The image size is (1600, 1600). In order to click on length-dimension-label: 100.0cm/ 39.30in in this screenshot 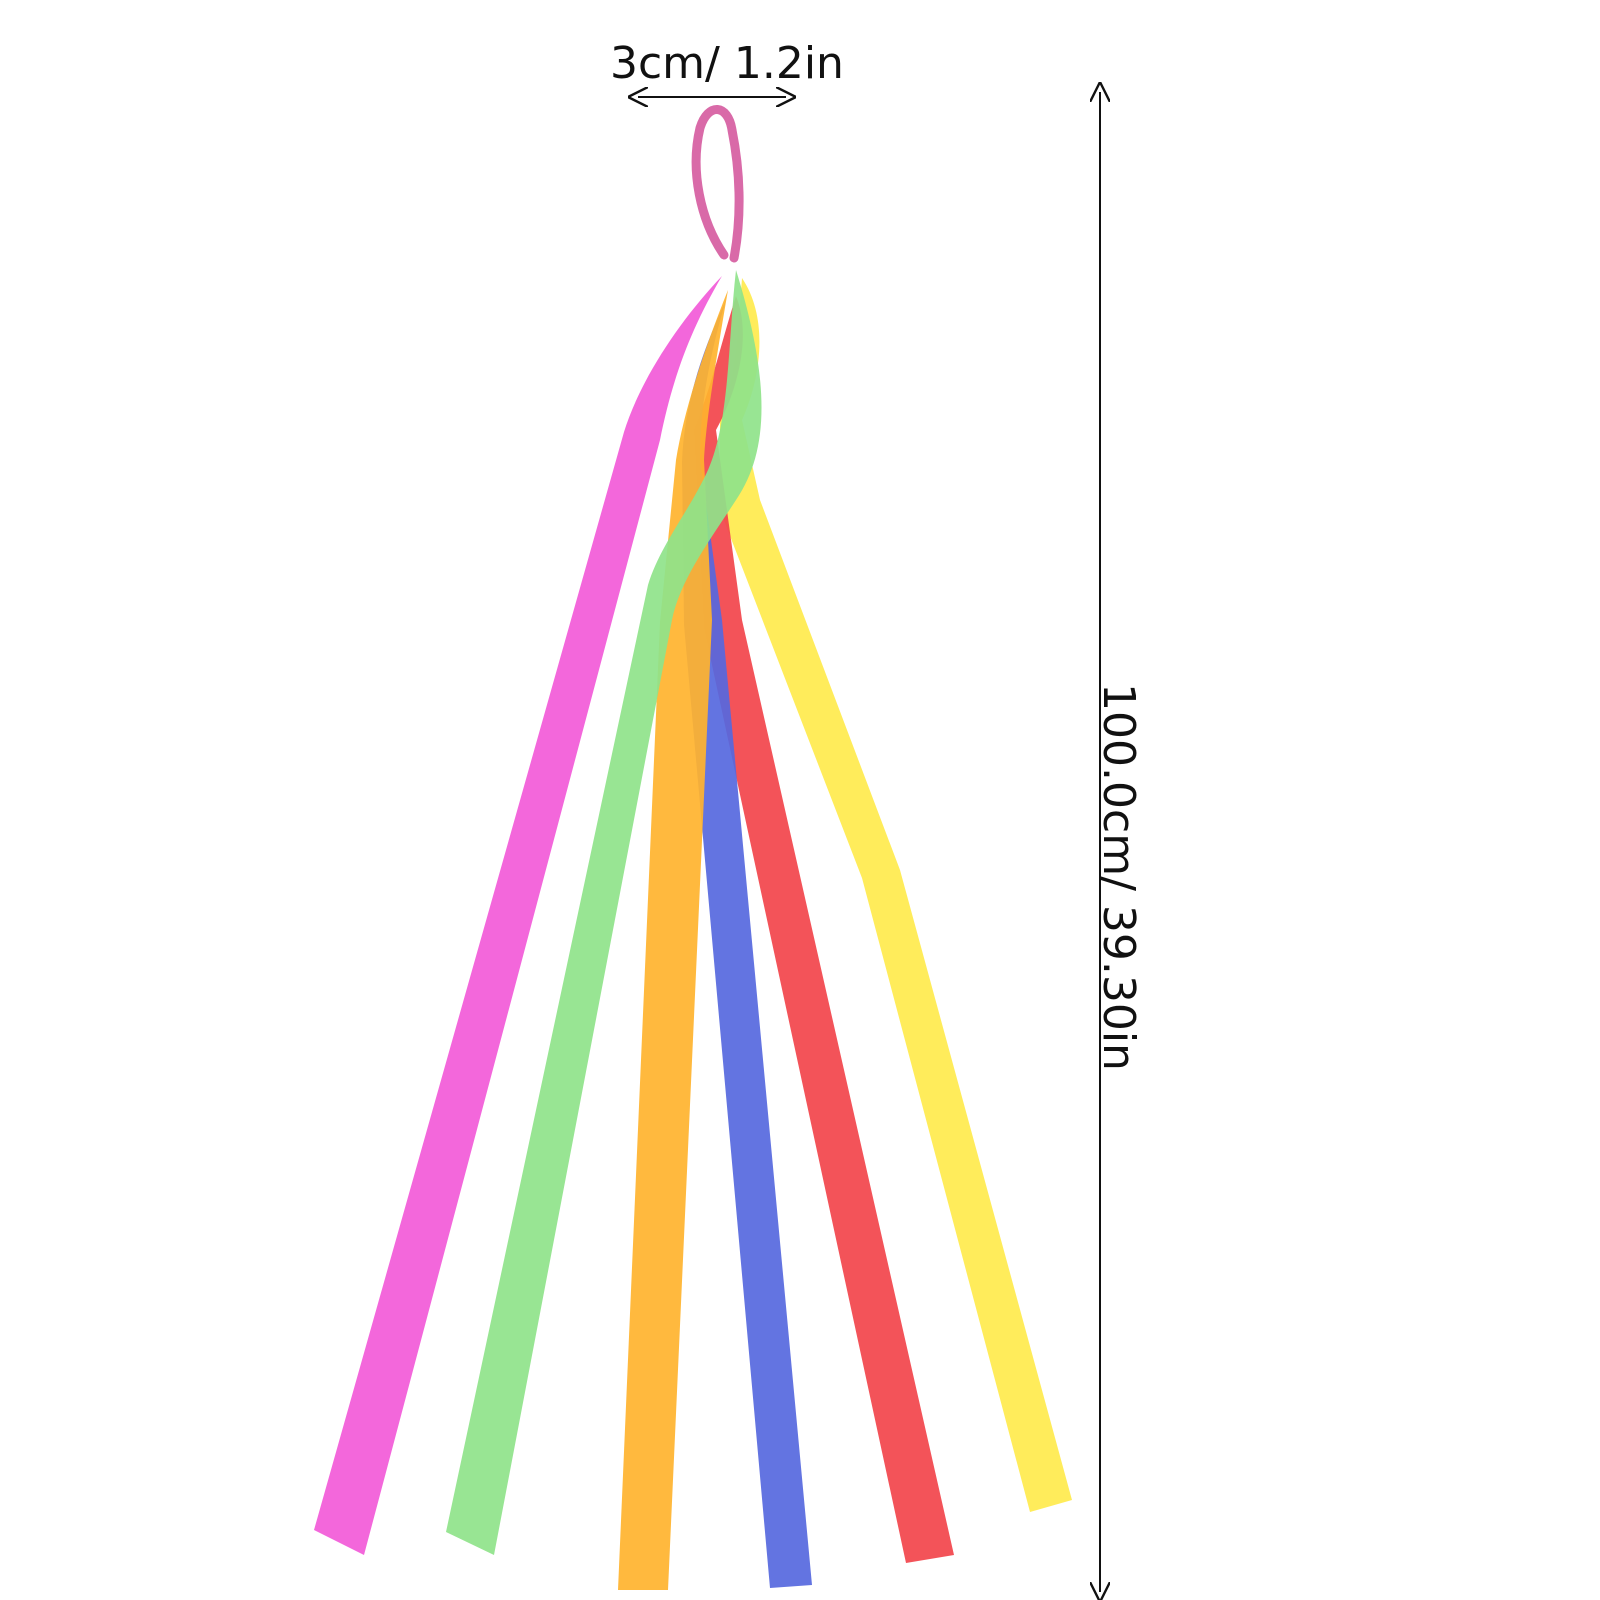, I will do `click(1118, 877)`.